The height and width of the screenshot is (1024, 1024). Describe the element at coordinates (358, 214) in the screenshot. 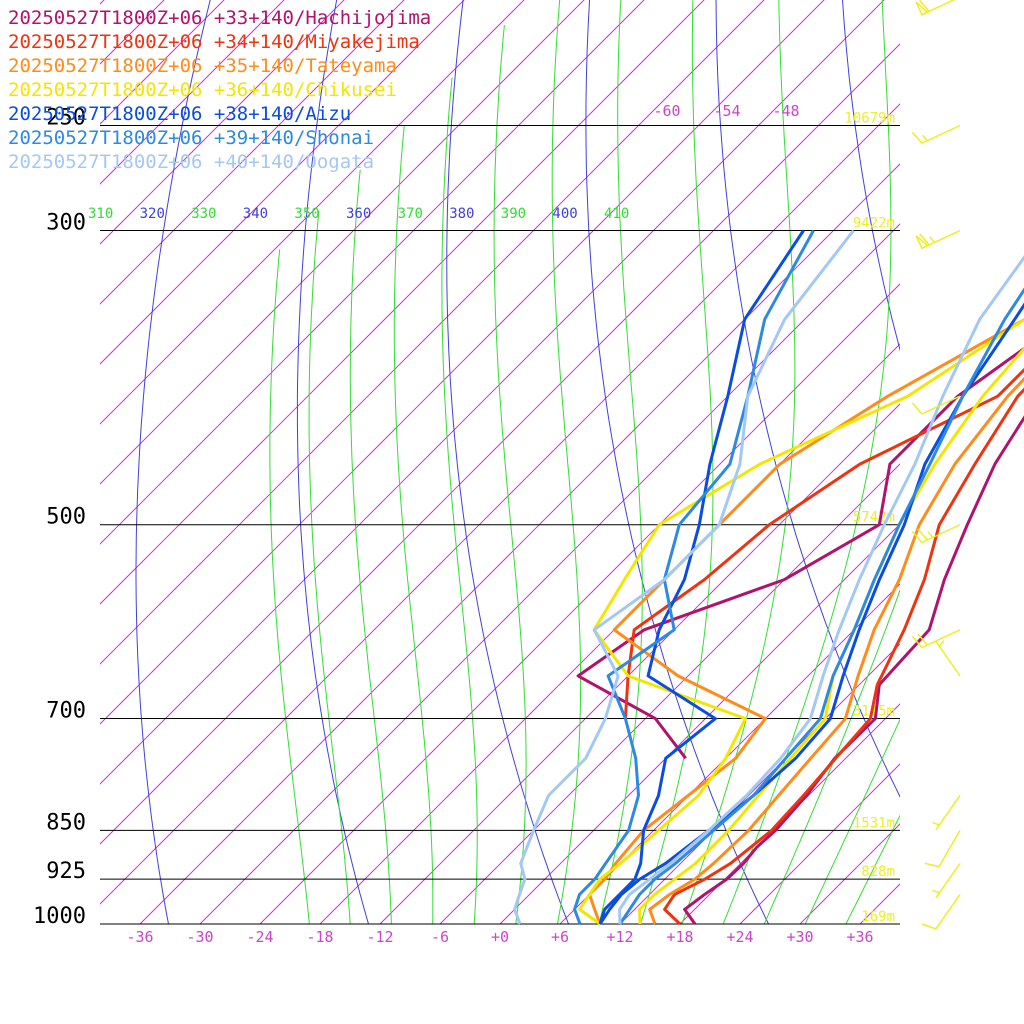

I see `theta-labels: 310 320 330 340 350 360 370 380 390 400 410` at that location.